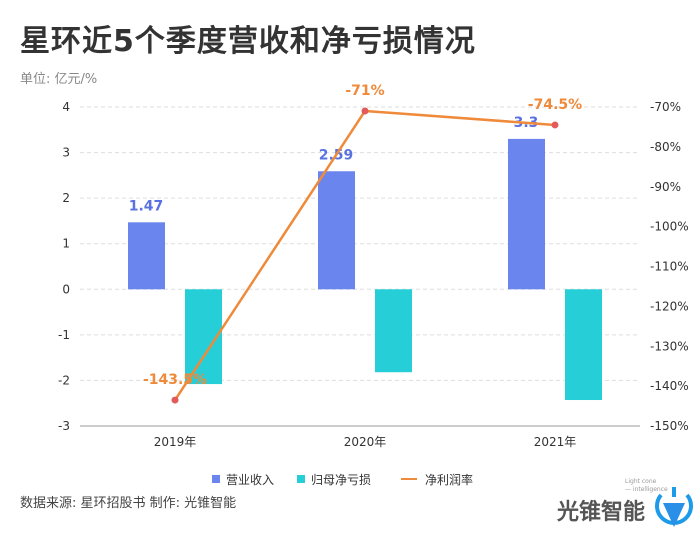 The height and width of the screenshot is (536, 700). I want to click on y-left-tick-label: 3, so click(66, 153).